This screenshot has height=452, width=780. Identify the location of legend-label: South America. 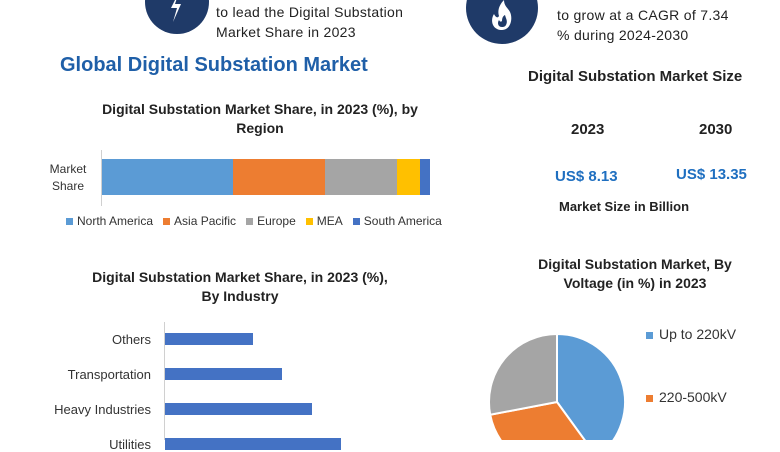
(402, 221).